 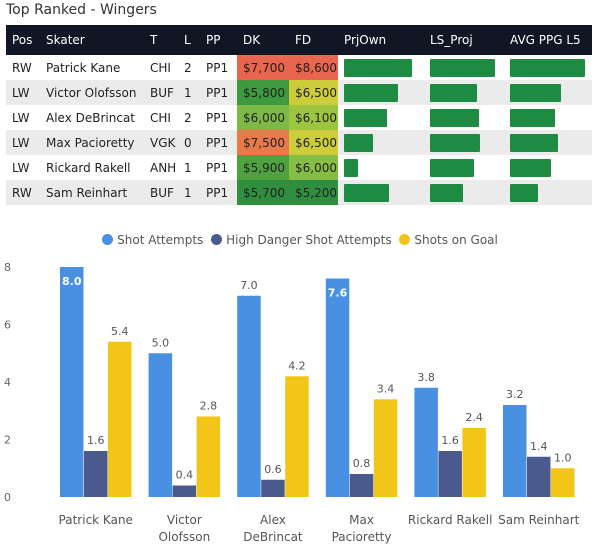 I want to click on cell-dk: $6,000, so click(x=263, y=117).